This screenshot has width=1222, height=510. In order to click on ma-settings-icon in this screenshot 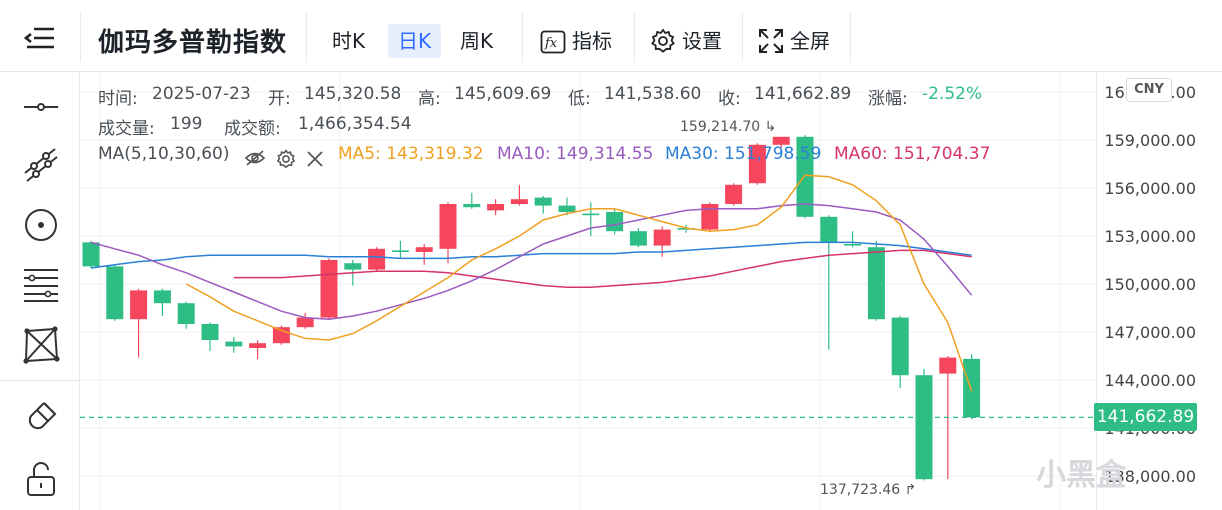, I will do `click(286, 159)`.